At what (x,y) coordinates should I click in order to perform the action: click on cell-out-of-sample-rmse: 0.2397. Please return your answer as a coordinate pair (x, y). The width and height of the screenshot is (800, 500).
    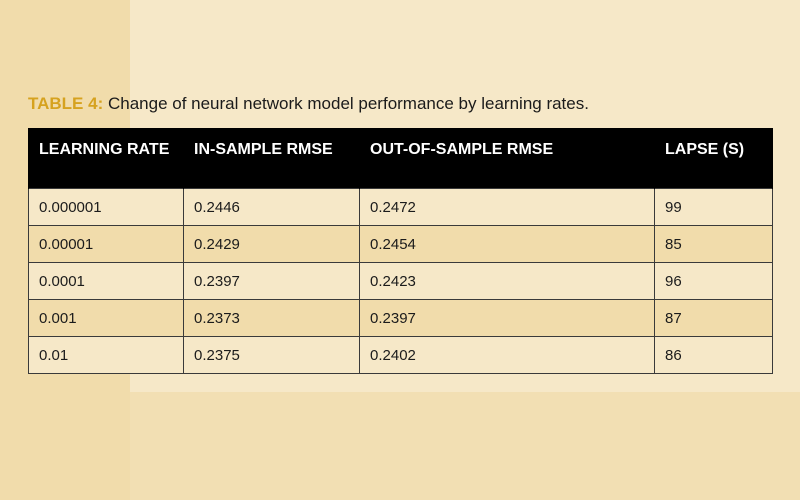
    Looking at the image, I should click on (507, 318).